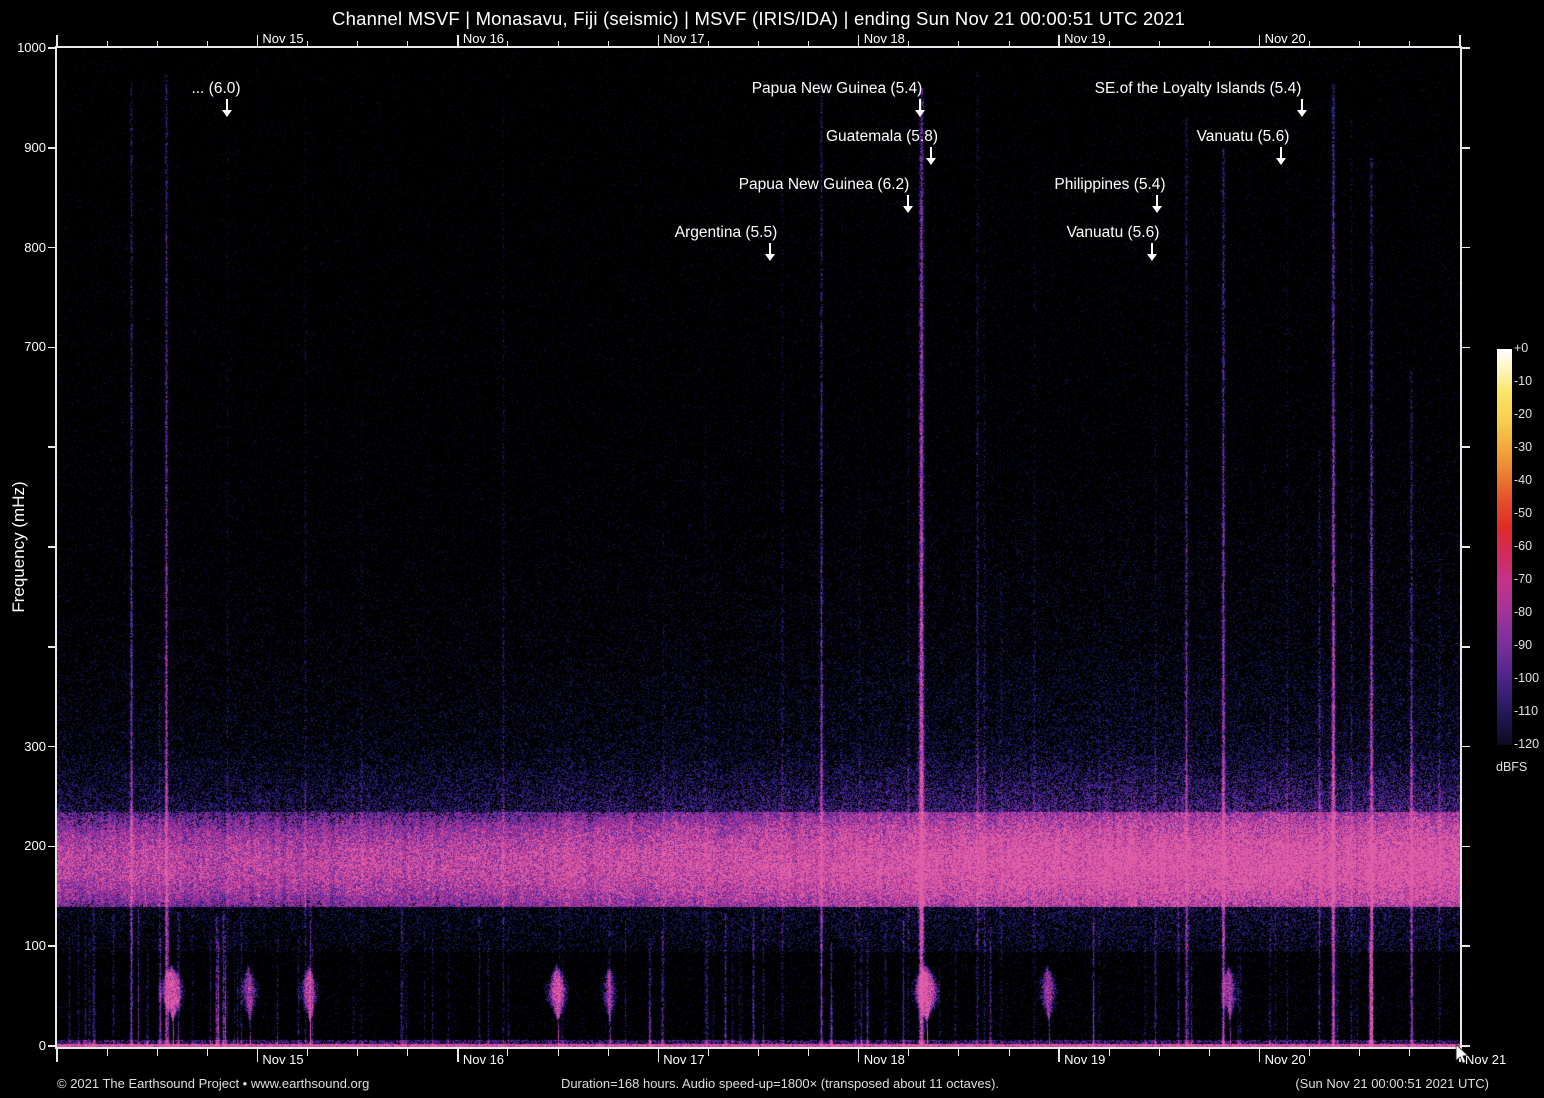 The height and width of the screenshot is (1098, 1544). What do you see at coordinates (824, 184) in the screenshot?
I see `earthquake-annotation-label: Papua New Guinea (6.2)` at bounding box center [824, 184].